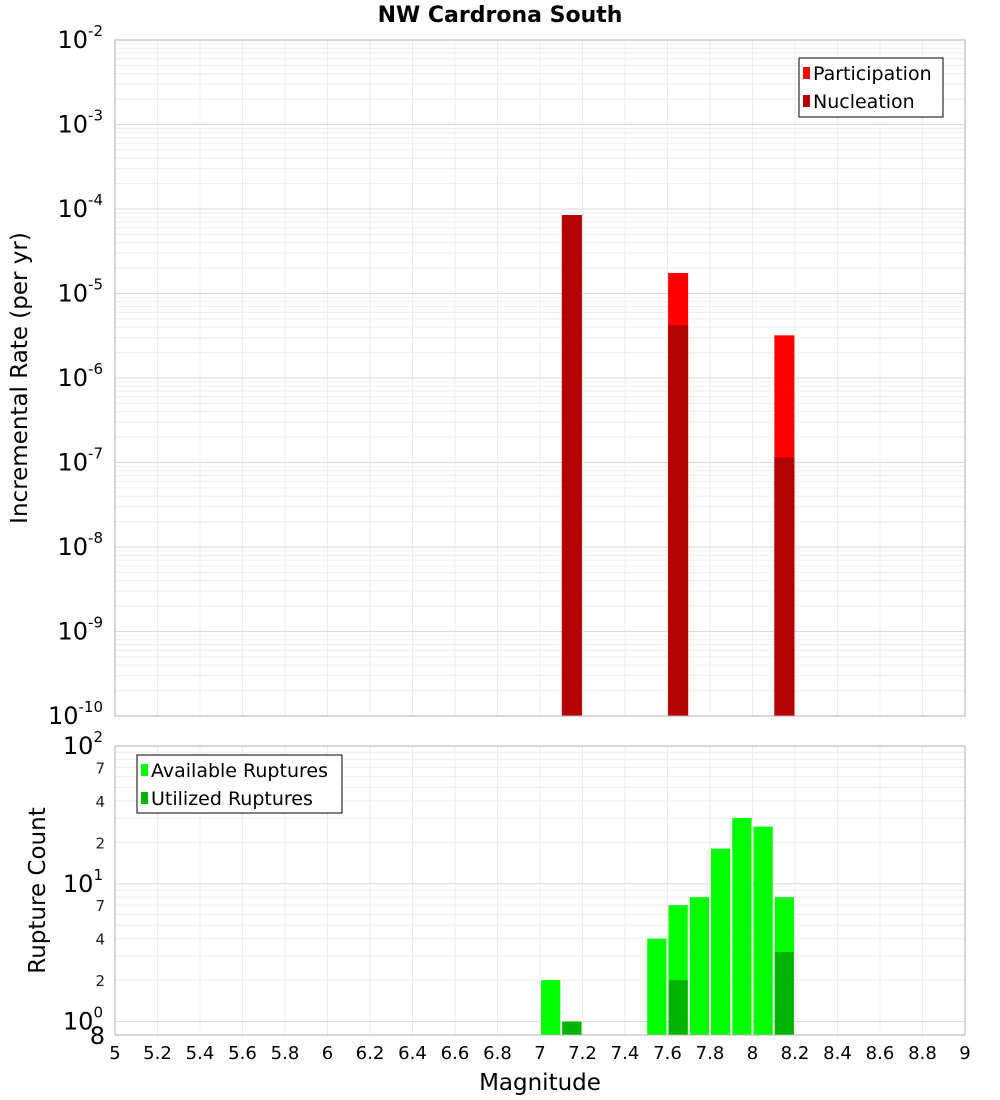 The image size is (1000, 1100). I want to click on legend-swatch-nucleation, so click(806, 101).